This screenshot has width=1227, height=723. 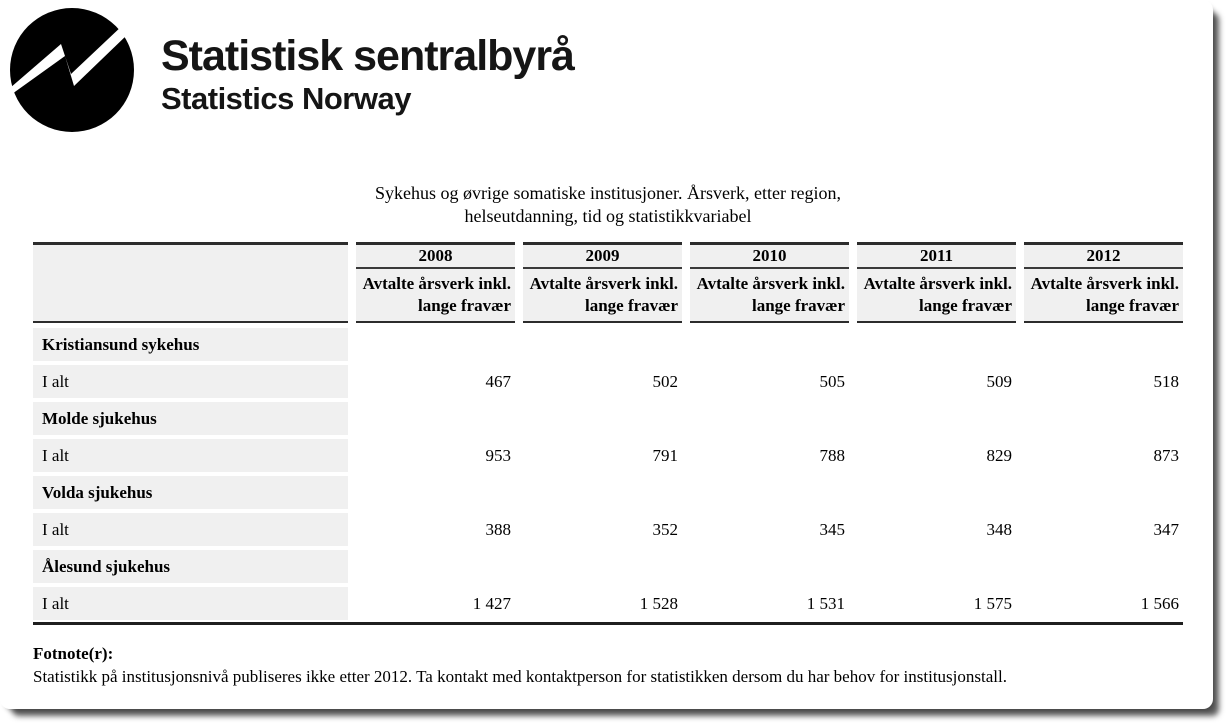 I want to click on value-cell: 505, so click(x=769, y=381).